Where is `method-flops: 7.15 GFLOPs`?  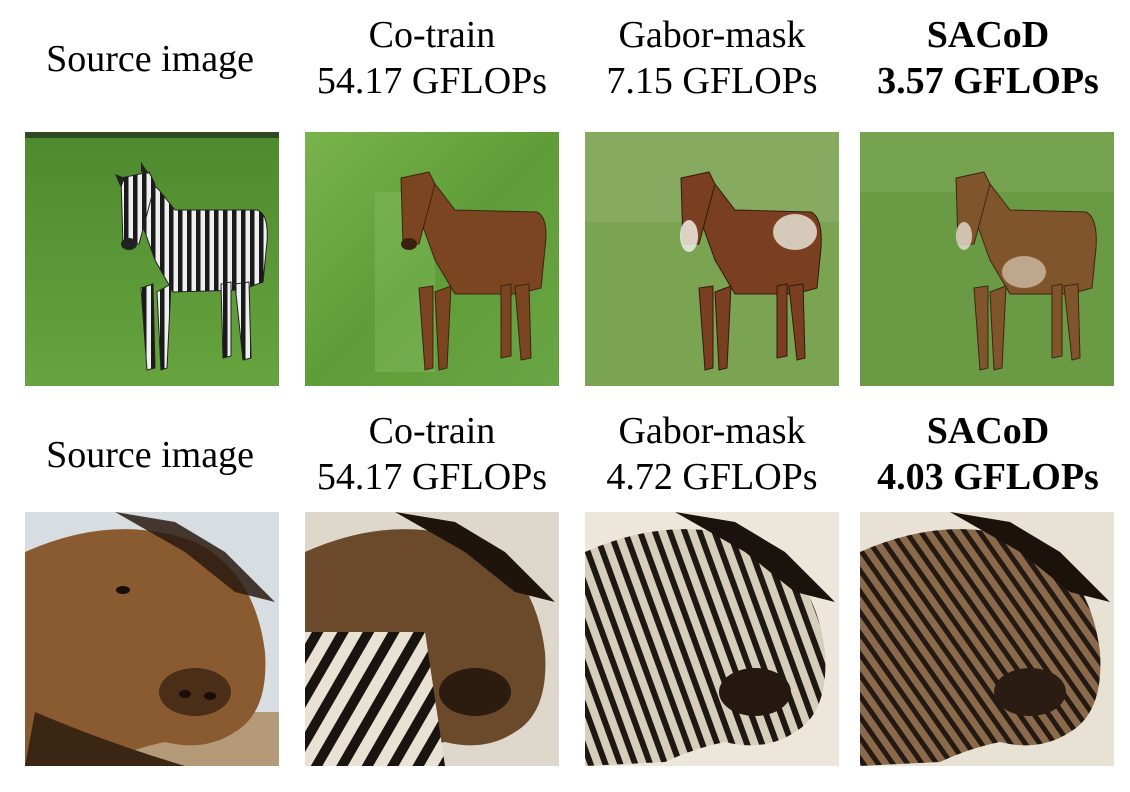 method-flops: 7.15 GFLOPs is located at coordinates (712, 81).